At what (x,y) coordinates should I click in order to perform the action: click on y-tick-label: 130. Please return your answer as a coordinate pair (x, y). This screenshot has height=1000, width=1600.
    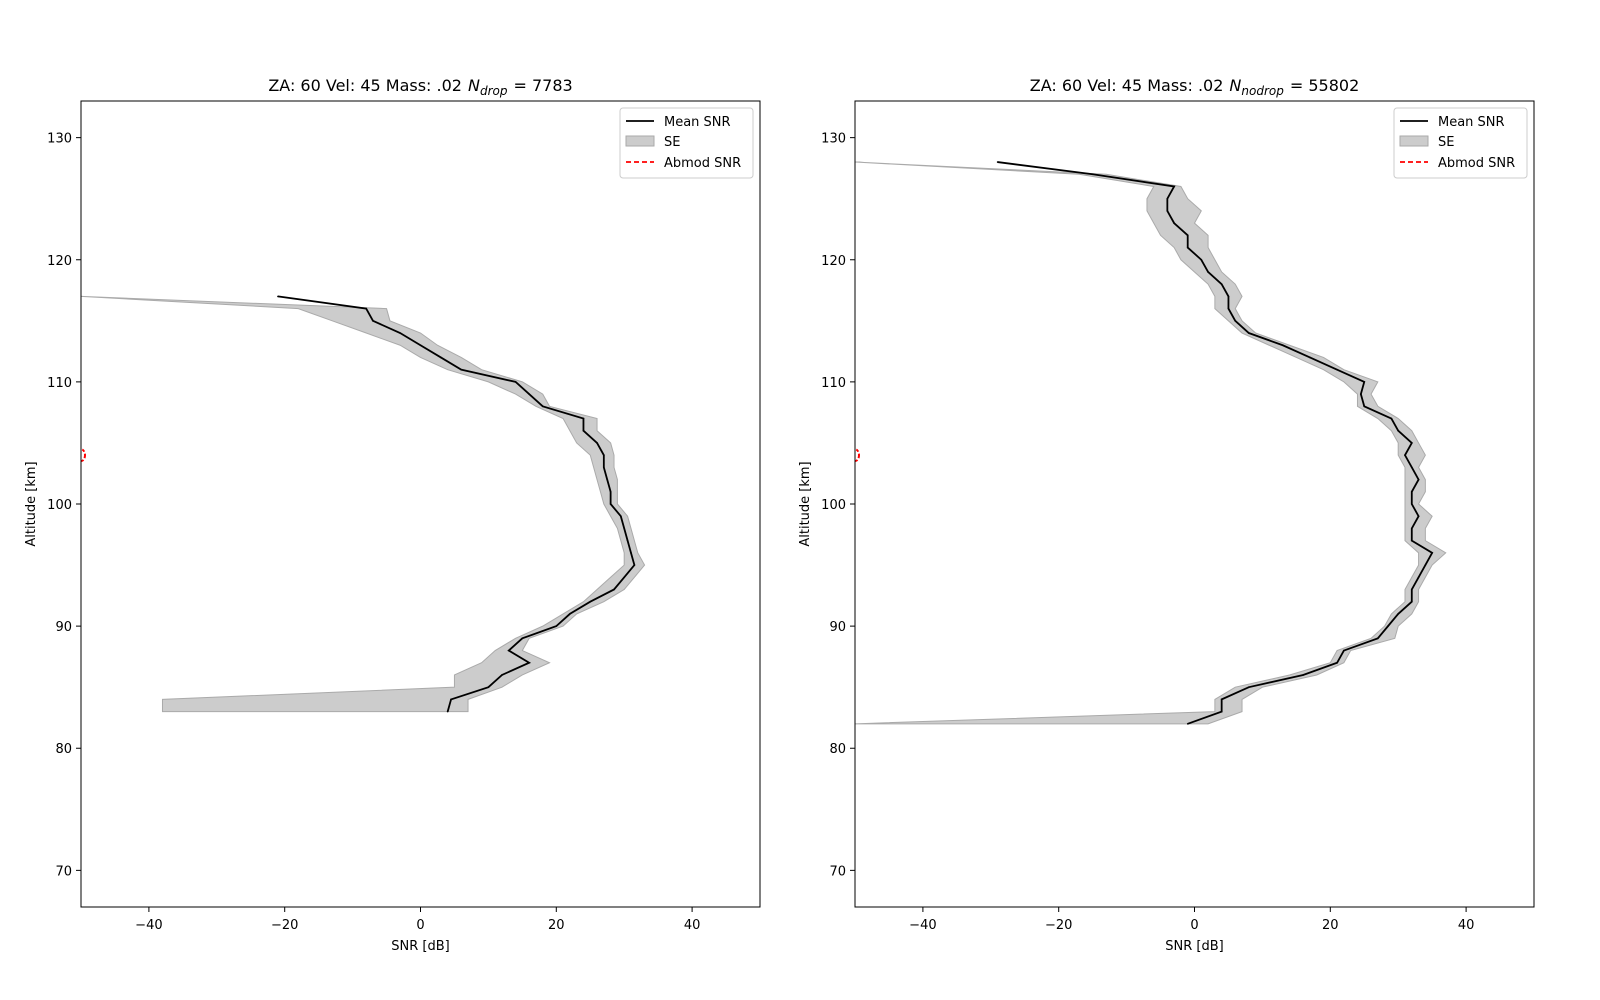
    Looking at the image, I should click on (833, 139).